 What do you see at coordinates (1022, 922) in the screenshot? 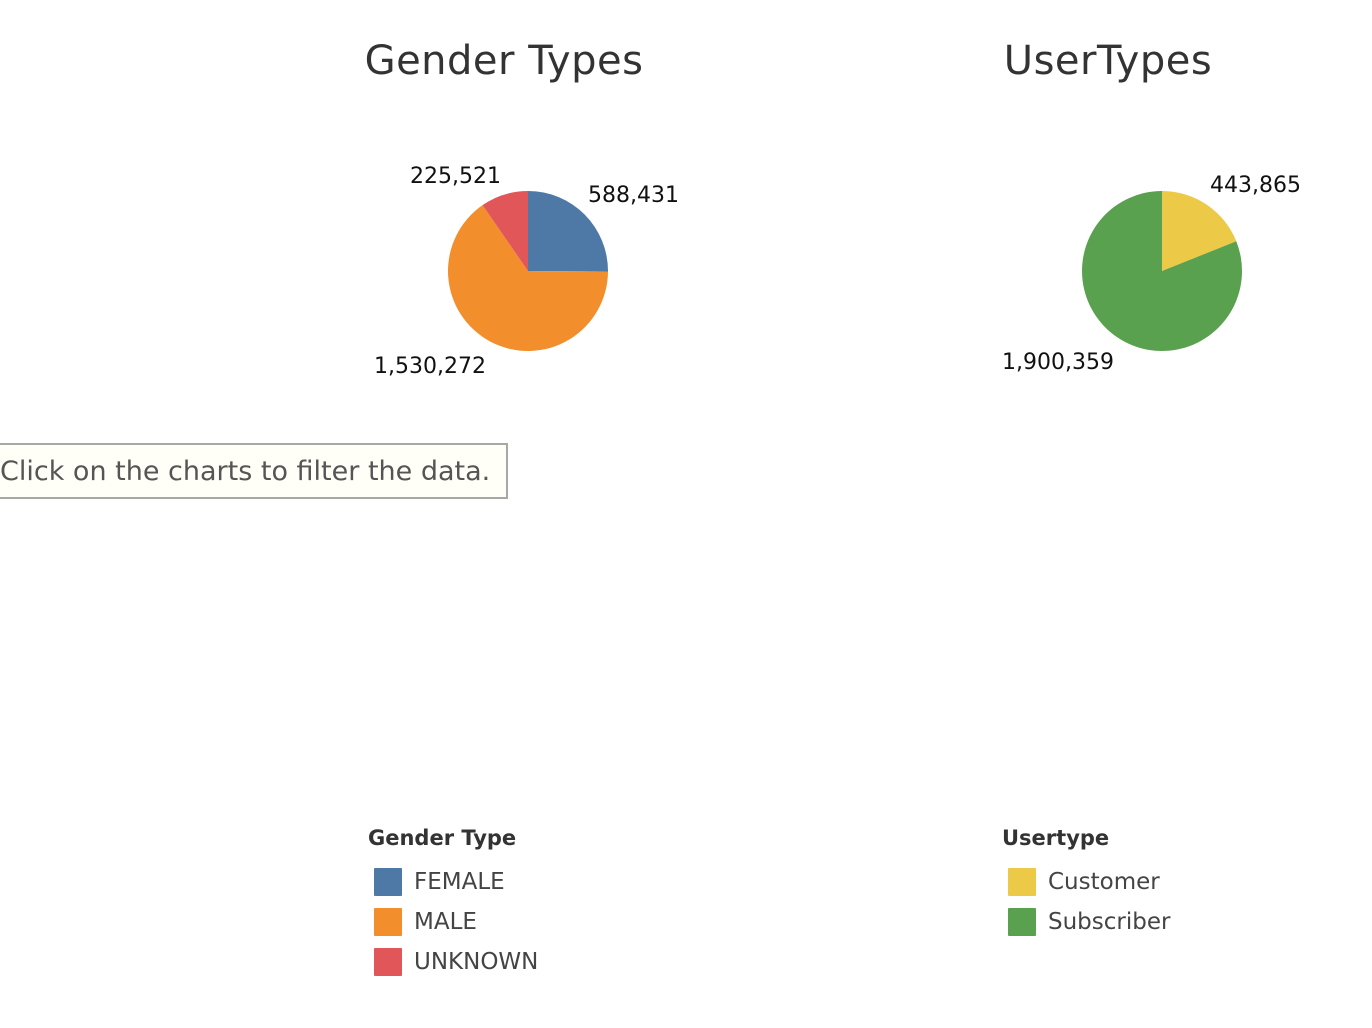
I see `subscriber-swatch` at bounding box center [1022, 922].